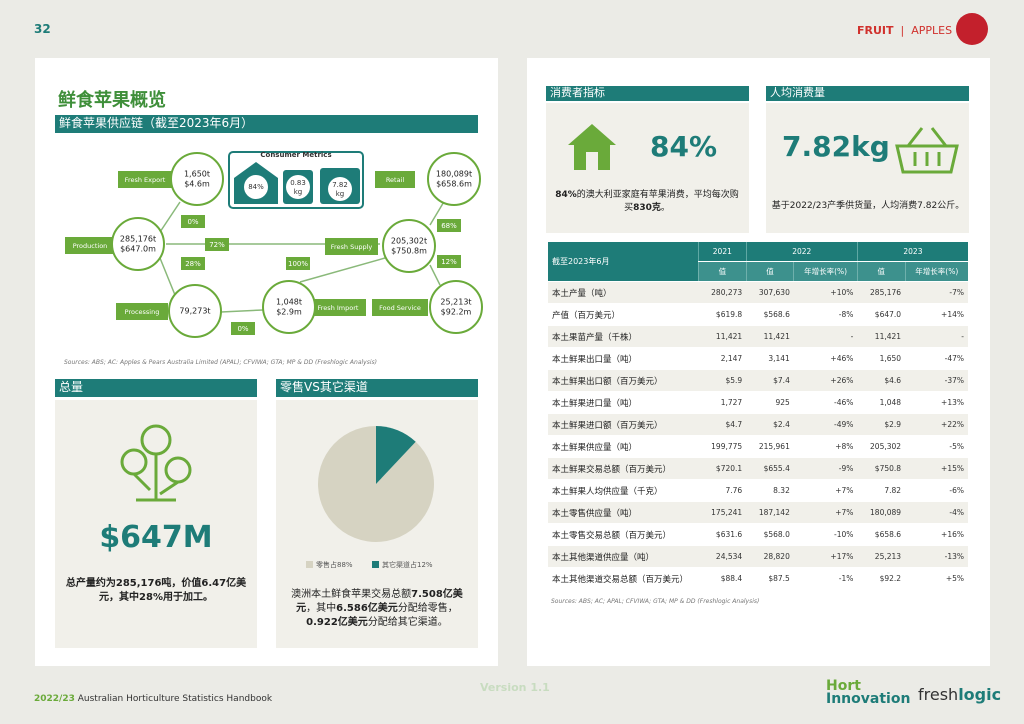 The width and height of the screenshot is (1024, 724). I want to click on flow-lines, so click(302, 256).